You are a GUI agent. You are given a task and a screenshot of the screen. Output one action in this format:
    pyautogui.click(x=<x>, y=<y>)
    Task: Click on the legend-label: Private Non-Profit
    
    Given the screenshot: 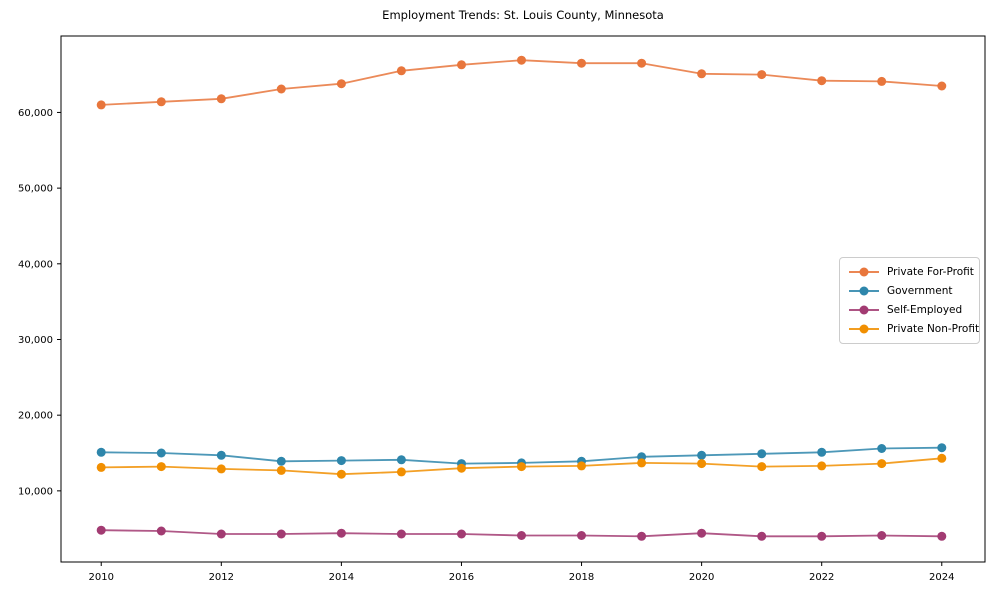 What is the action you would take?
    pyautogui.click(x=933, y=328)
    